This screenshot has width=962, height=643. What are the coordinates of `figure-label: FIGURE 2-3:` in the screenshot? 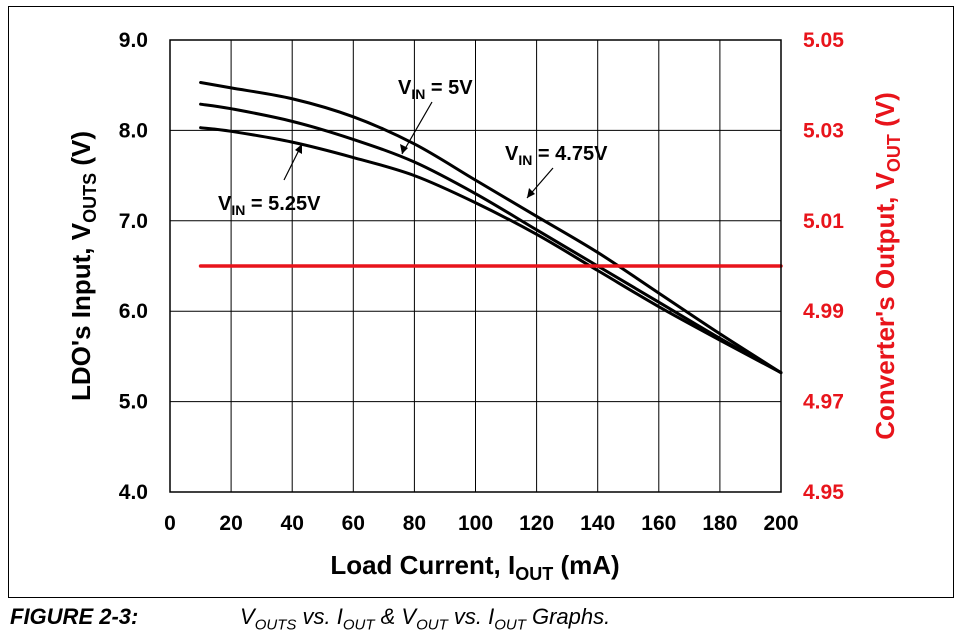 It's located at (74, 616).